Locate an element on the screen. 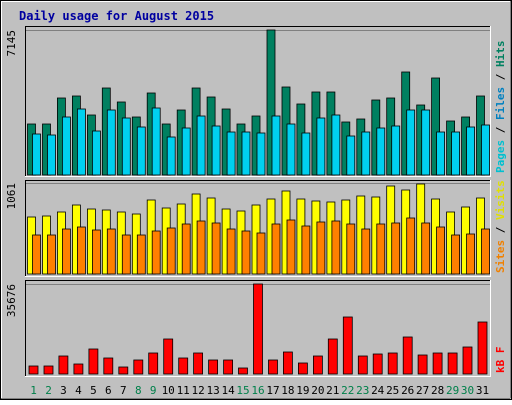 This screenshot has height=405, width=512. x-tick-label-day-28: 28 is located at coordinates (437, 390).